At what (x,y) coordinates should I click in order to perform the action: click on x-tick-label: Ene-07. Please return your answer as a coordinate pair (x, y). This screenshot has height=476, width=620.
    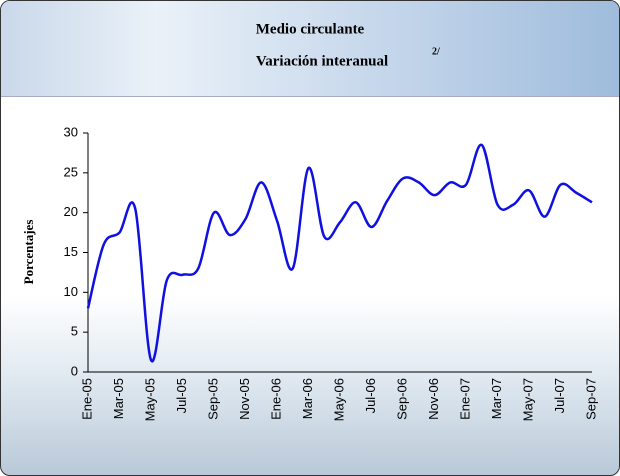
    Looking at the image, I should click on (464, 399).